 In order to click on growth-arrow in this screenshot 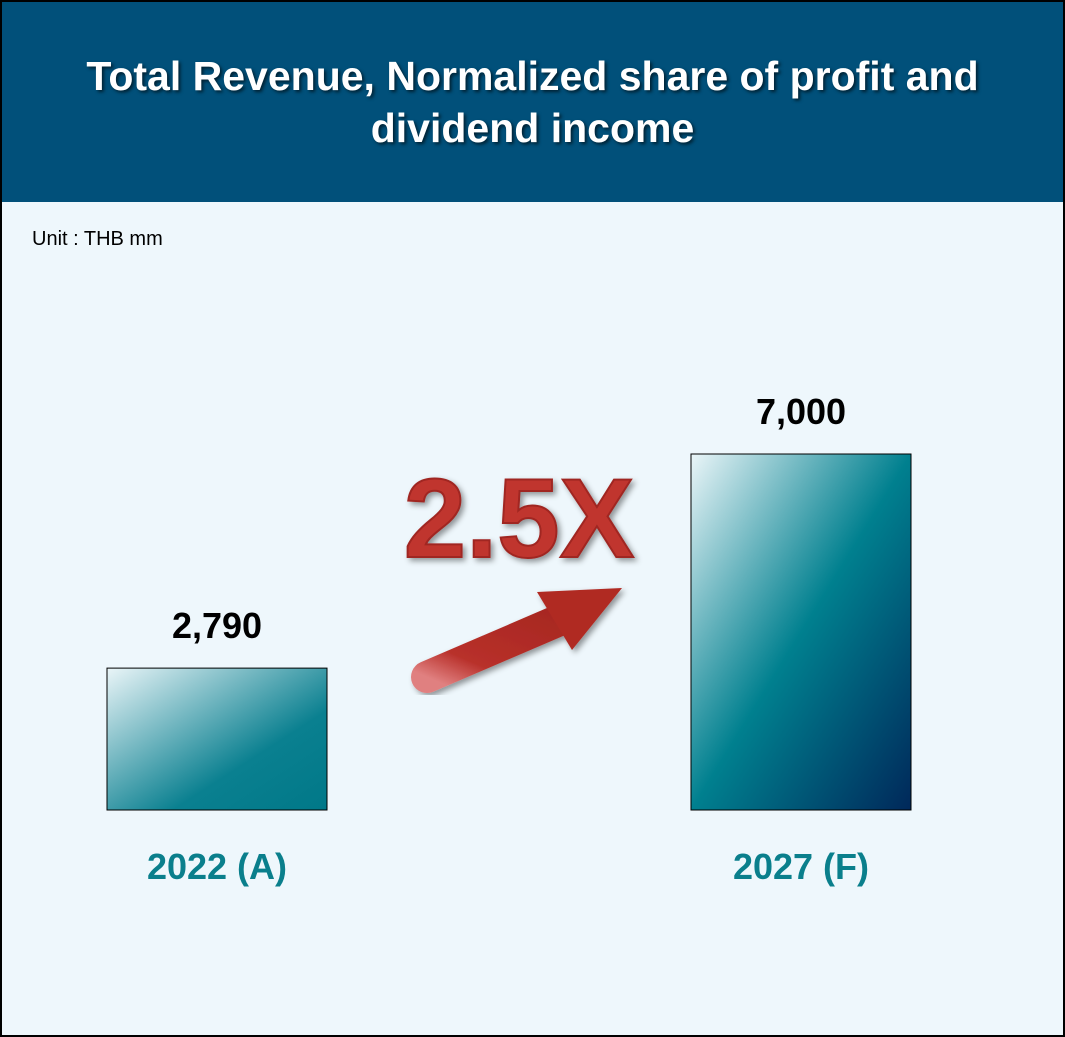, I will do `click(516, 640)`.